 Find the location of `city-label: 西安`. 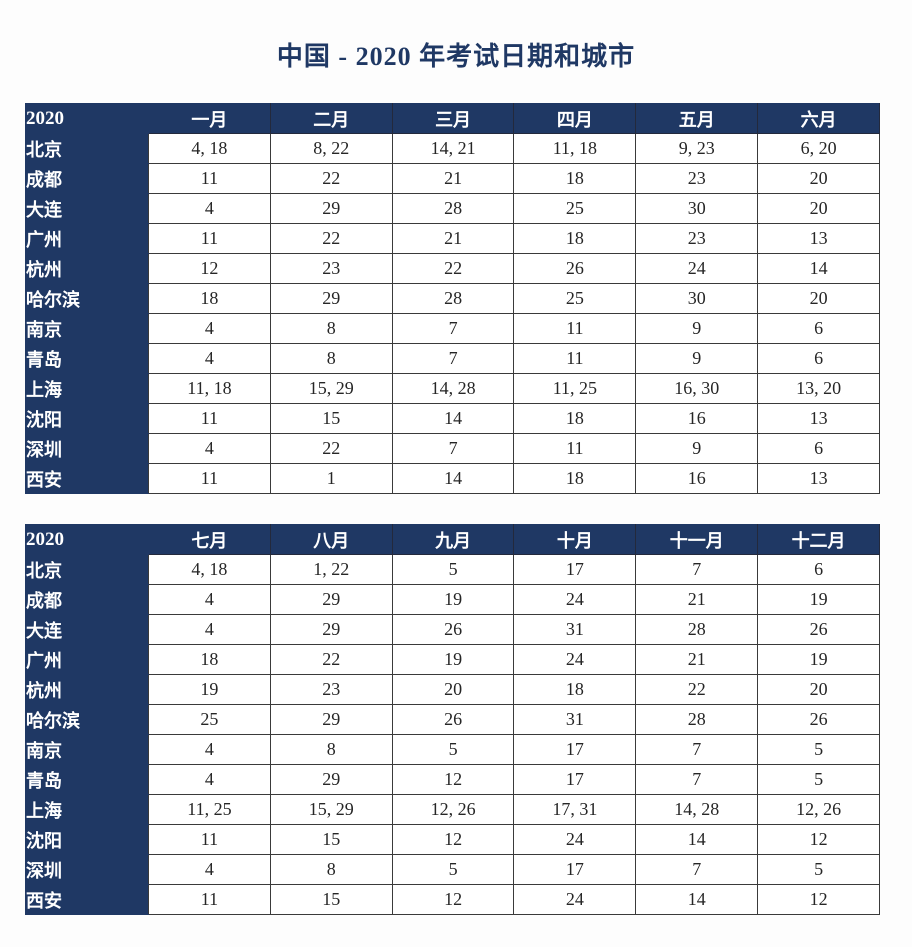

city-label: 西安 is located at coordinates (87, 478).